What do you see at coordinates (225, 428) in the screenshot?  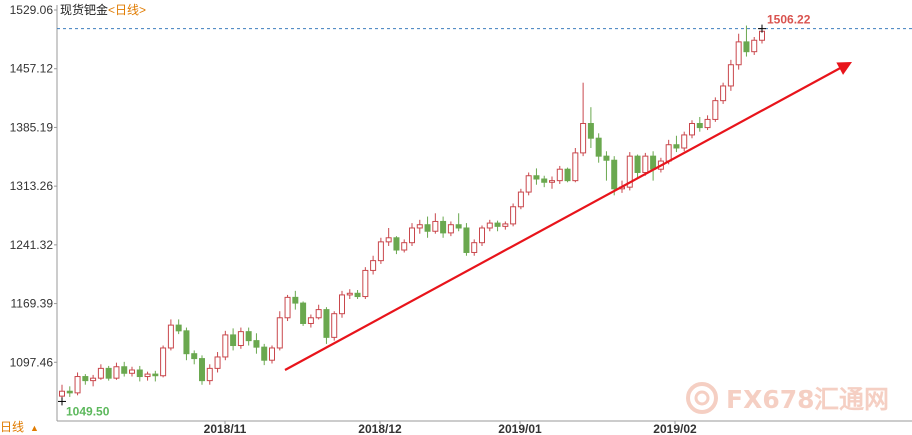 I see `x-tick-label: 2018/11` at bounding box center [225, 428].